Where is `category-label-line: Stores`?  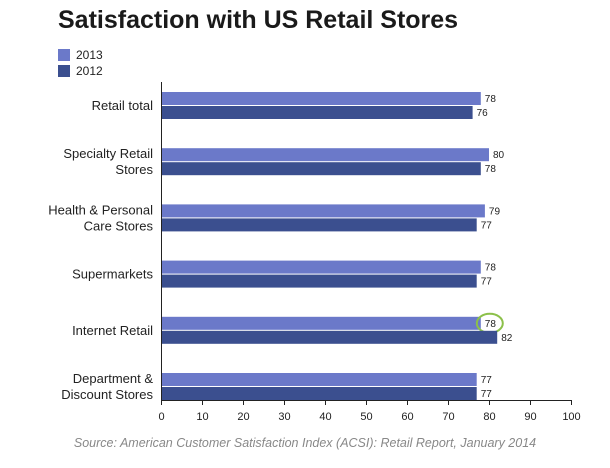 category-label-line: Stores is located at coordinates (134, 169).